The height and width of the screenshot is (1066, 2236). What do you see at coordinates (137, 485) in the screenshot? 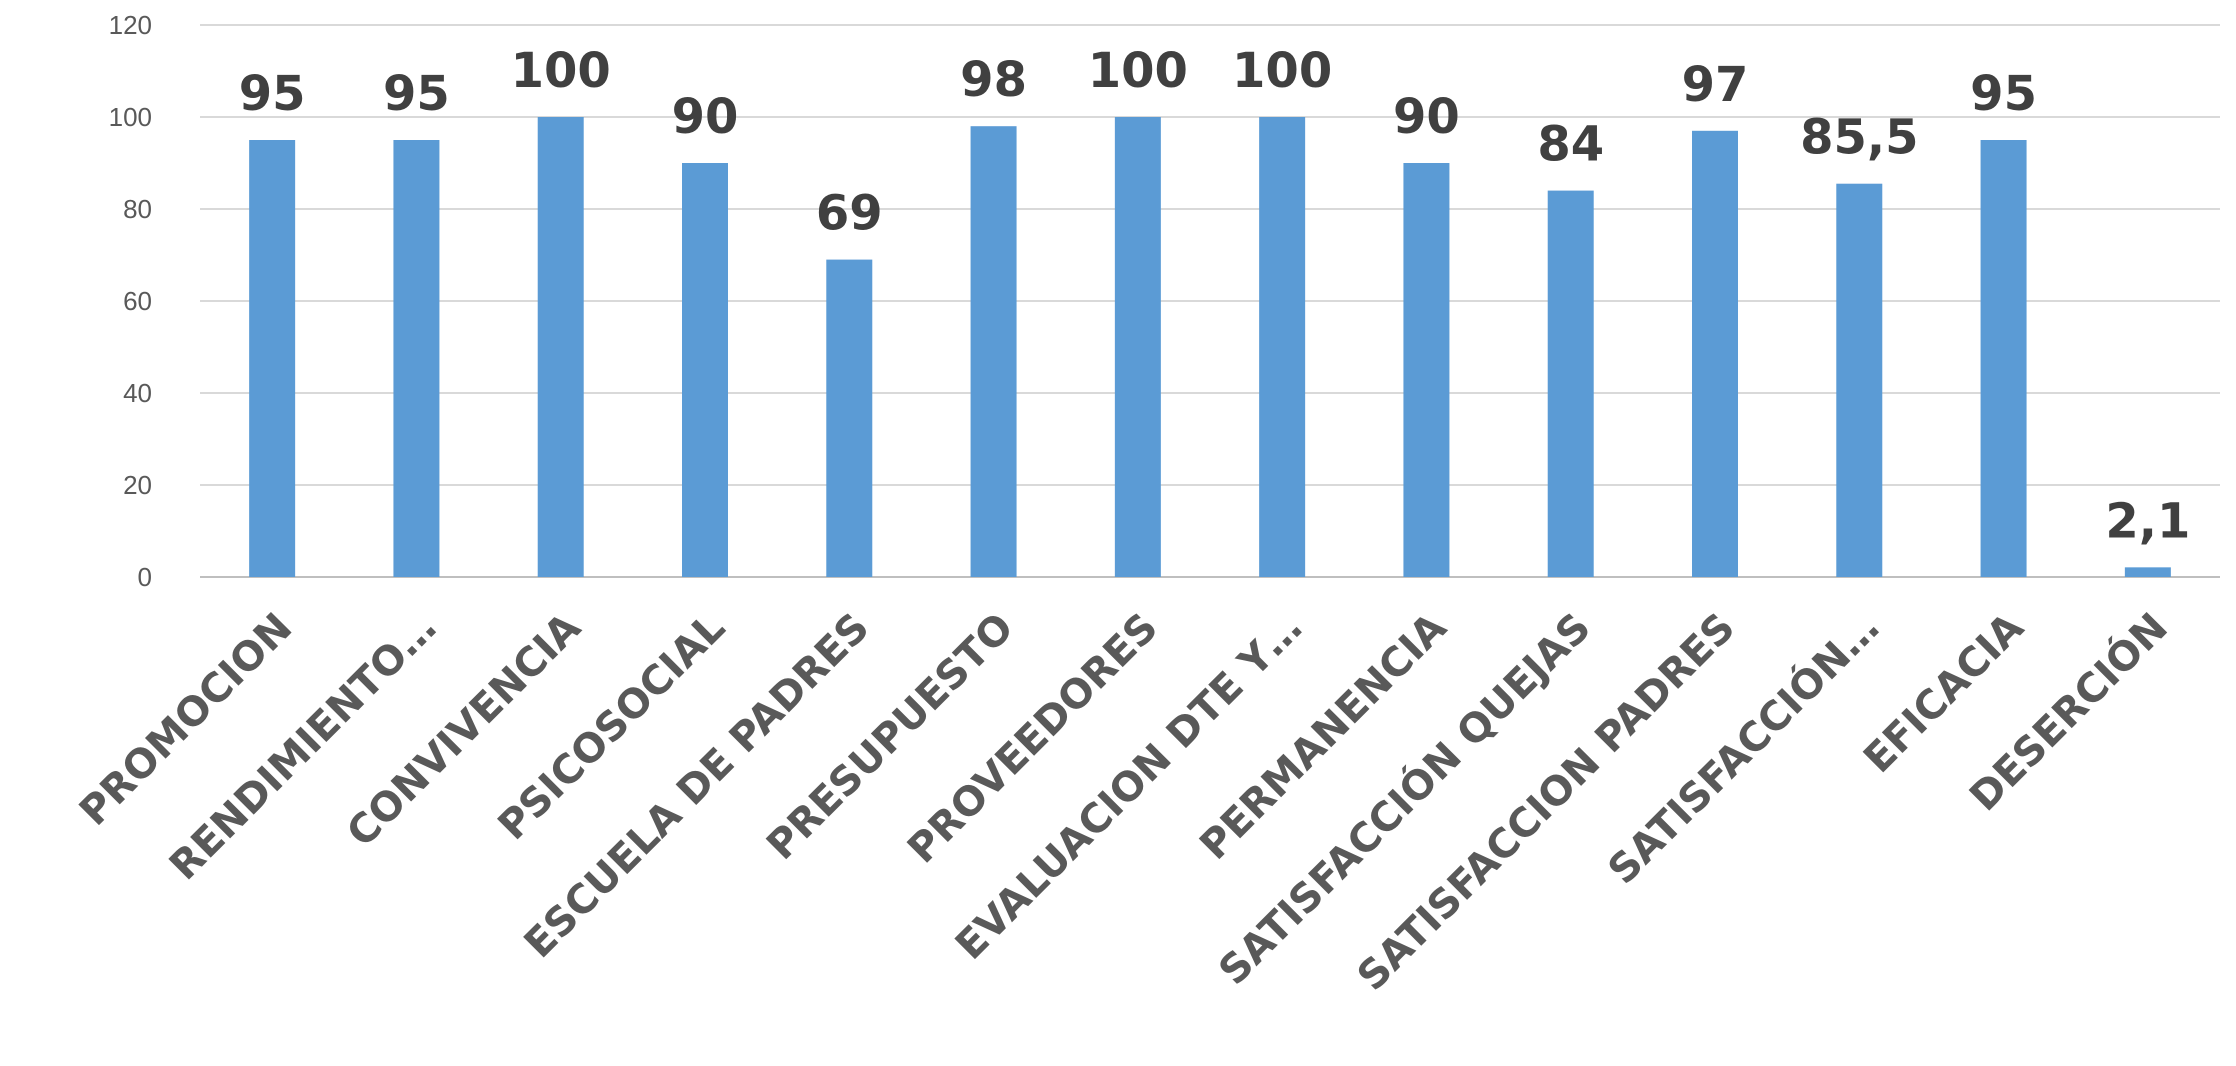
I see `y-tick-label: 20` at bounding box center [137, 485].